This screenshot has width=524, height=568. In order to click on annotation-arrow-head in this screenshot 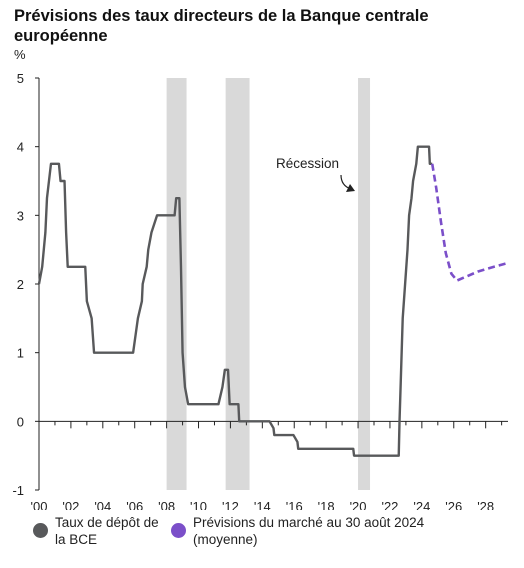, I will do `click(350, 188)`.